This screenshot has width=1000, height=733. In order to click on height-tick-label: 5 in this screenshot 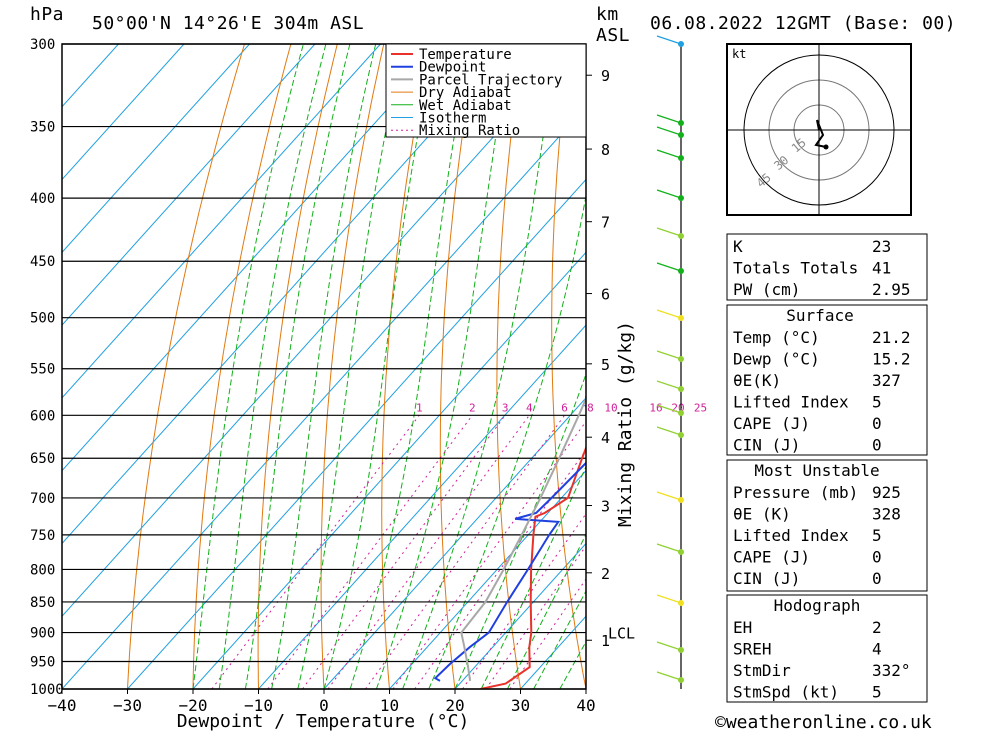, I will do `click(605, 365)`.